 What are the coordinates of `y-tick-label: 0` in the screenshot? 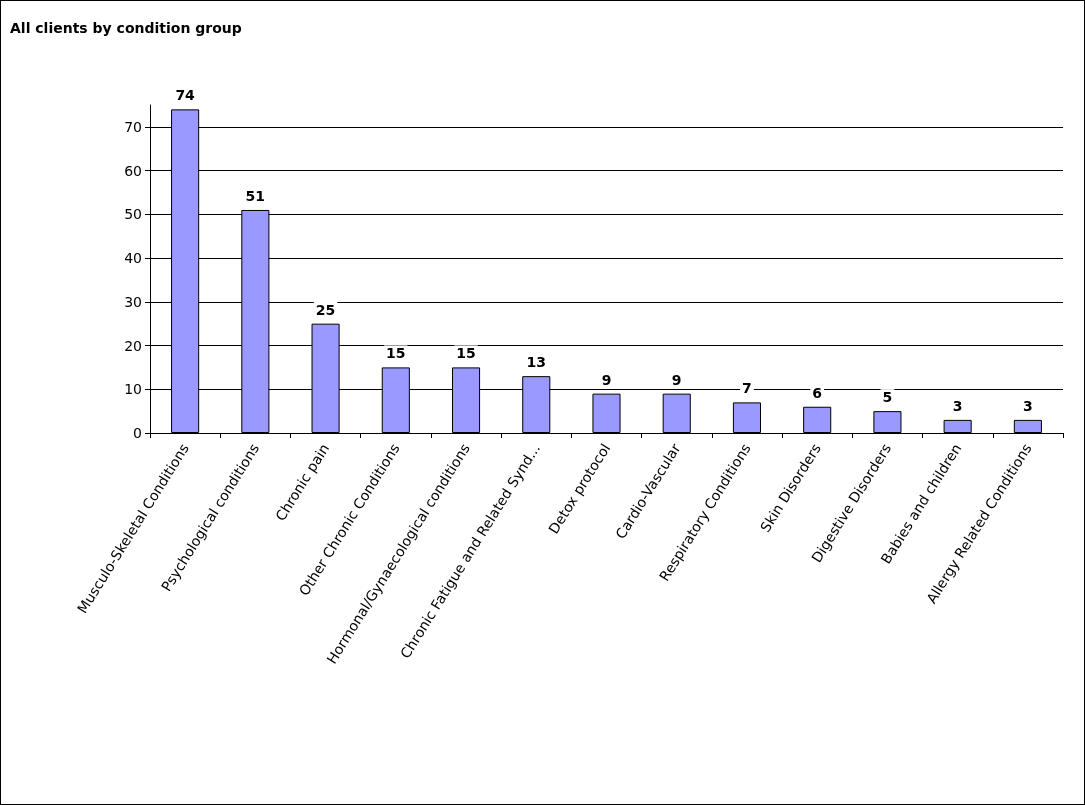 It's located at (137, 433).